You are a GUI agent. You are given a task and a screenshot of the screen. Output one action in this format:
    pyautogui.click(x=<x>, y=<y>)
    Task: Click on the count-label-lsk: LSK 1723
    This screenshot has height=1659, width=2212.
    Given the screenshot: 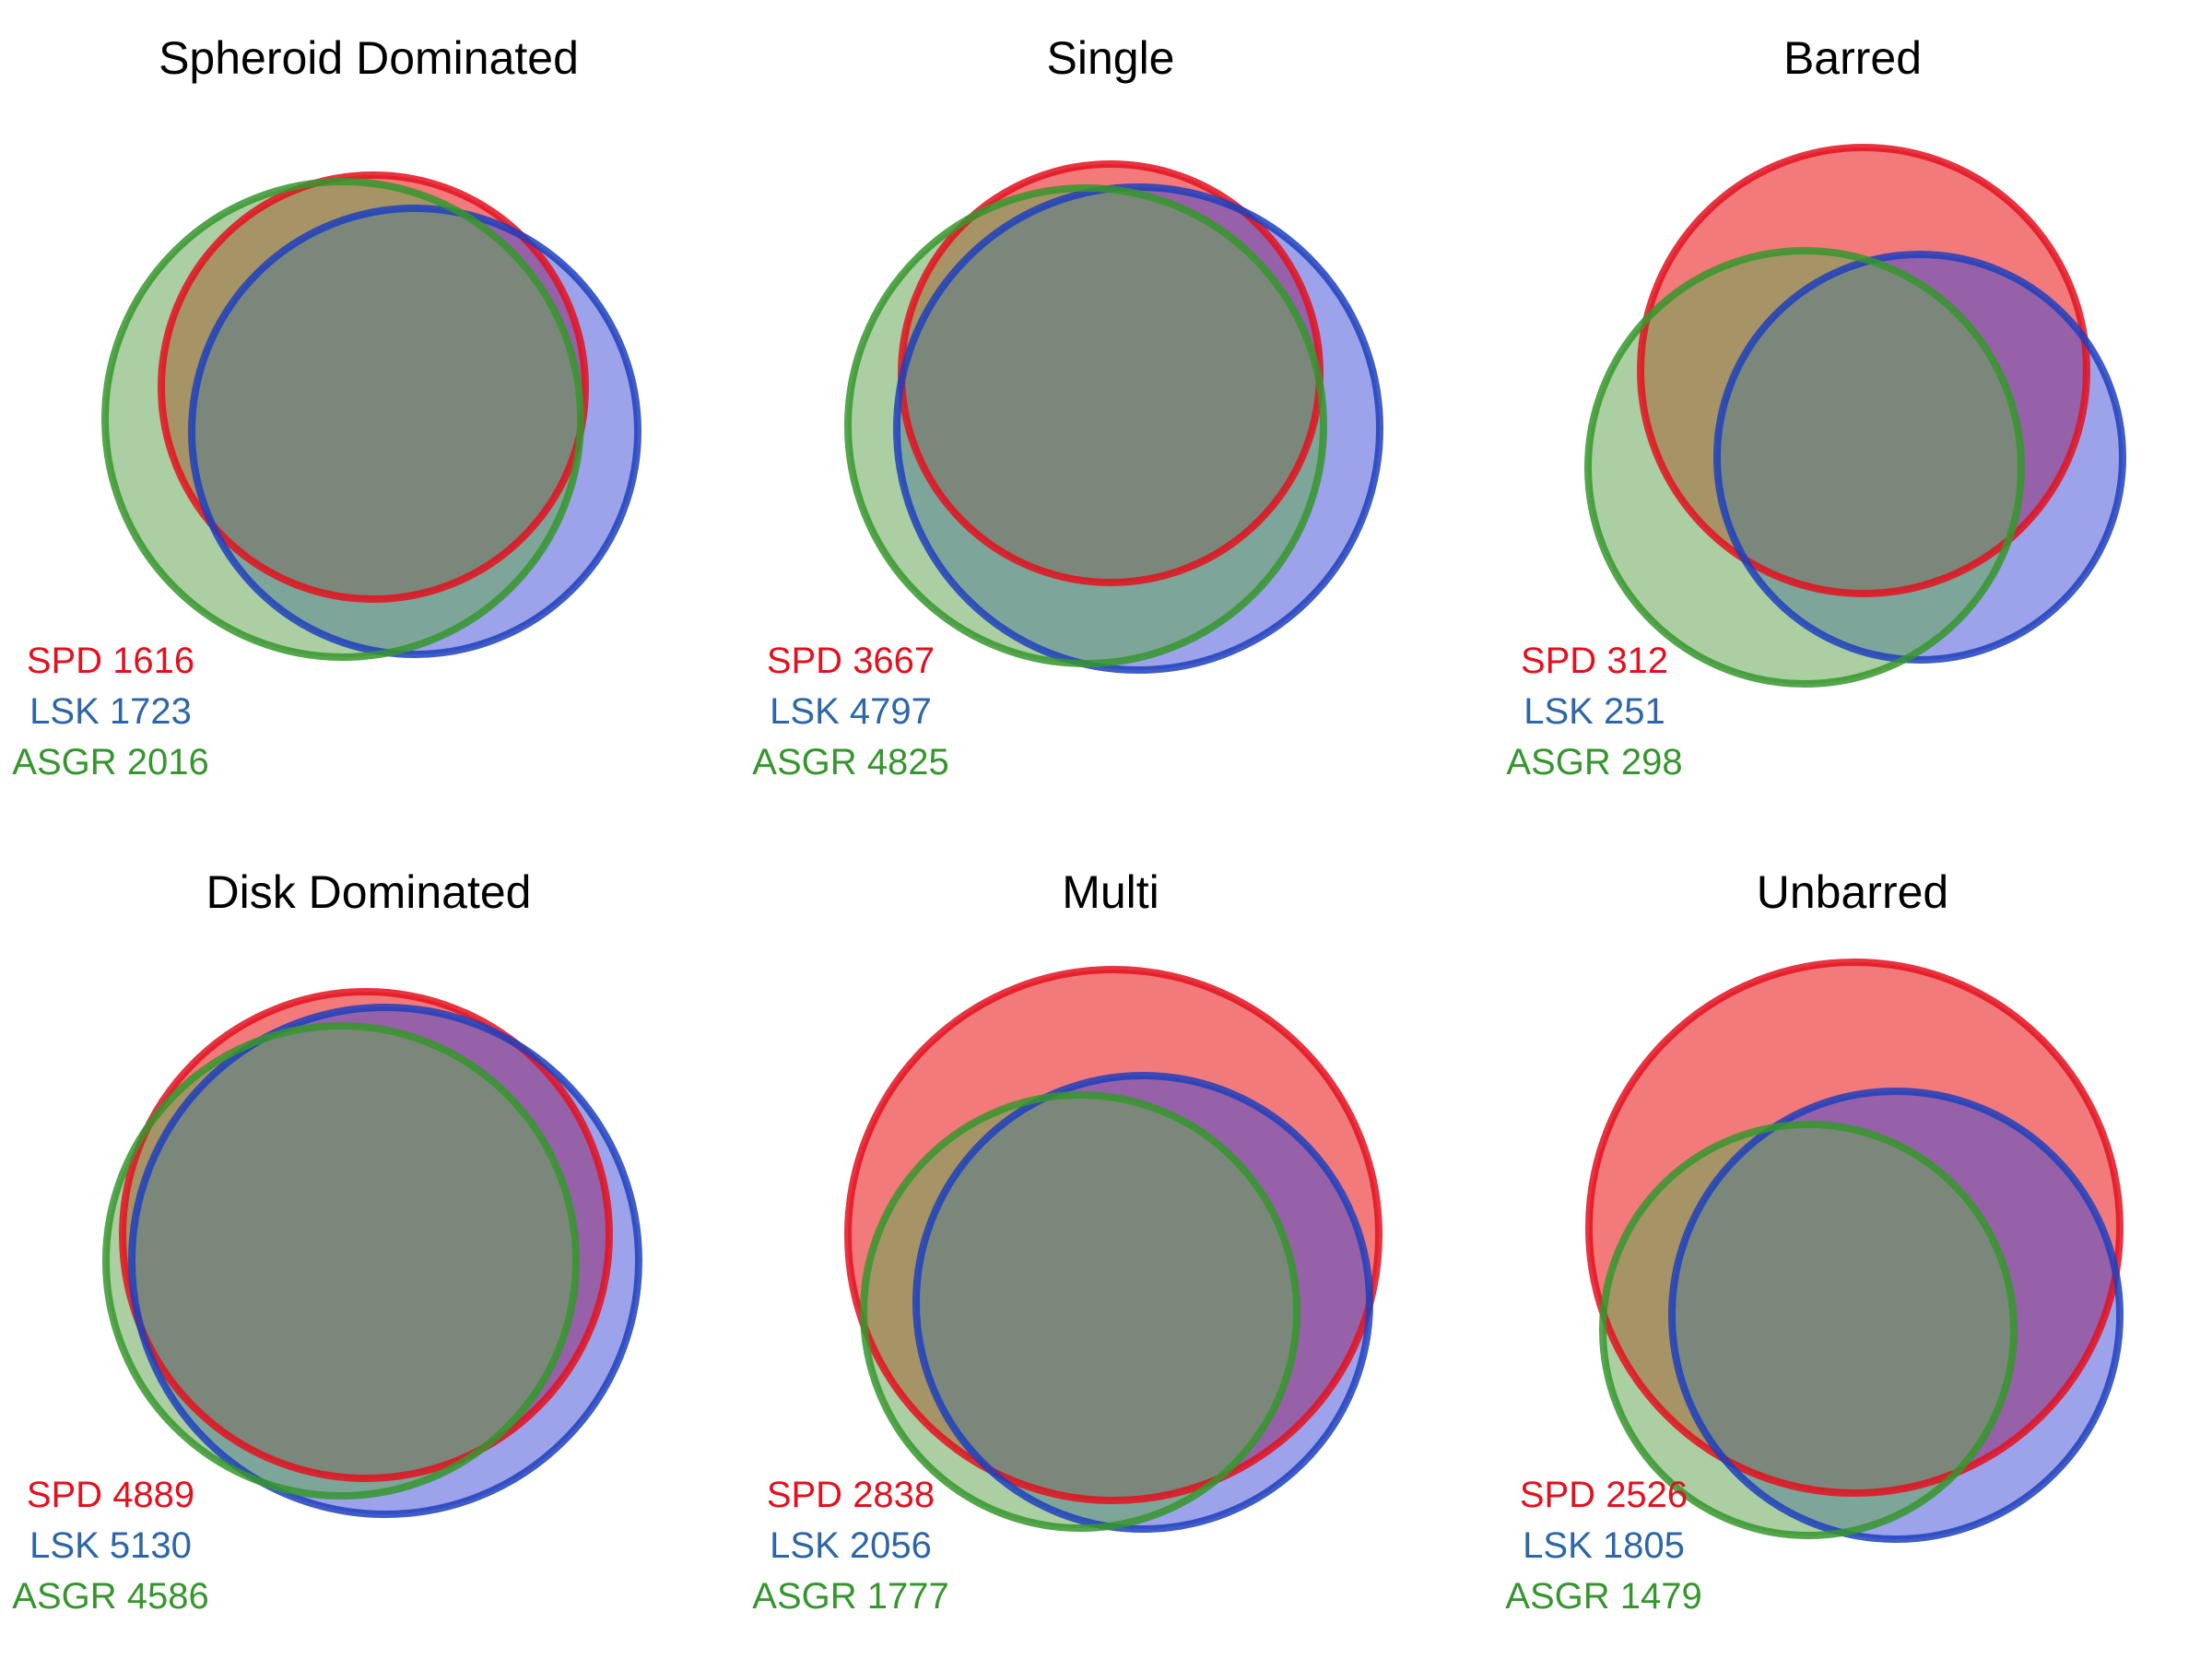 What is the action you would take?
    pyautogui.click(x=110, y=711)
    